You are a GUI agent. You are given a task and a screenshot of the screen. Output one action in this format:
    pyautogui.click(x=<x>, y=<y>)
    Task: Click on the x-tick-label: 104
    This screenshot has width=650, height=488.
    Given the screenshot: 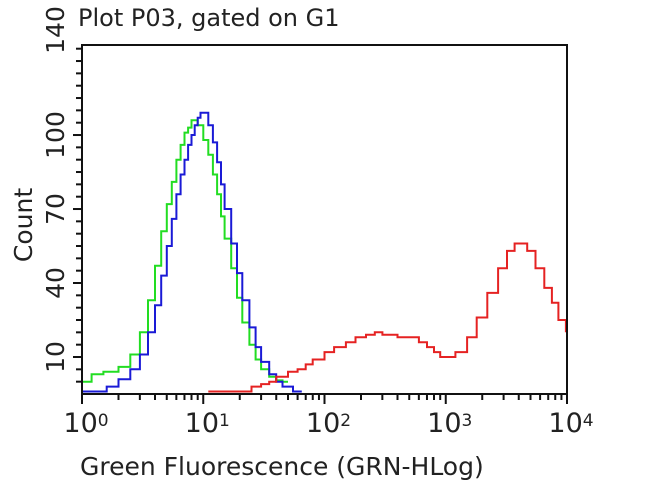 What is the action you would take?
    pyautogui.click(x=571, y=423)
    